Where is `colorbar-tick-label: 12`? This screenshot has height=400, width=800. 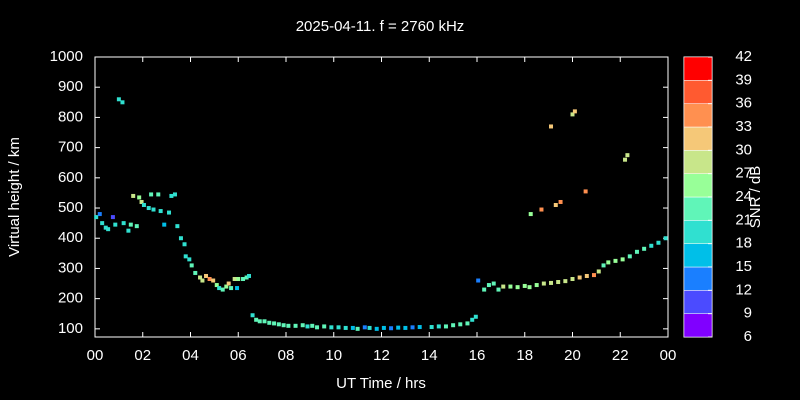
colorbar-tick-label: 12 is located at coordinates (743, 289).